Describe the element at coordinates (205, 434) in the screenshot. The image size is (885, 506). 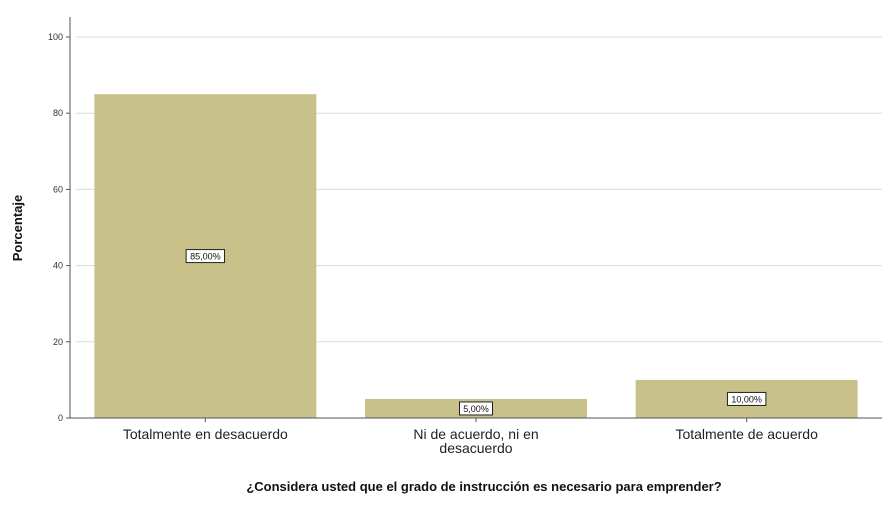
I see `x-tick-label: Totalmente en desacuerdo` at that location.